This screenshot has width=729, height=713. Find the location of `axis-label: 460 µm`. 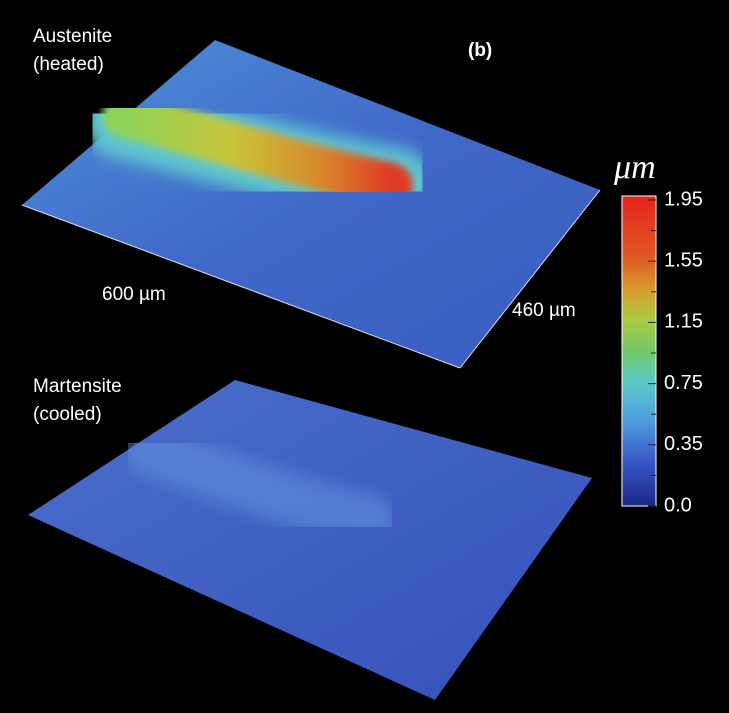

axis-label: 460 µm is located at coordinates (544, 310).